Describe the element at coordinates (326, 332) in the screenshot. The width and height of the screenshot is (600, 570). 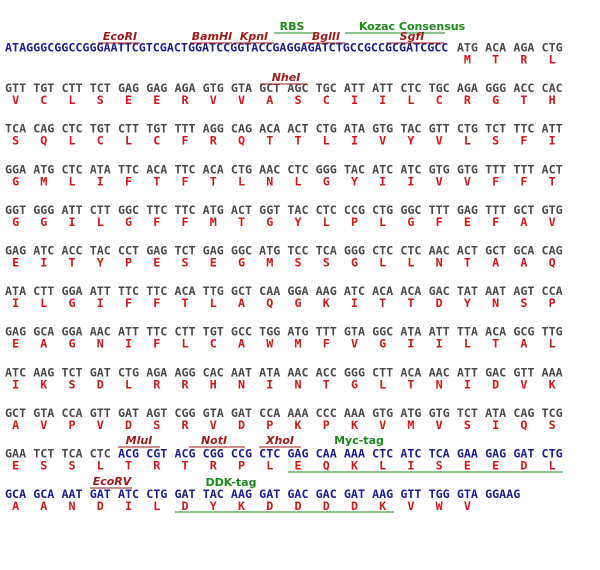
I see `codon: TTT` at that location.